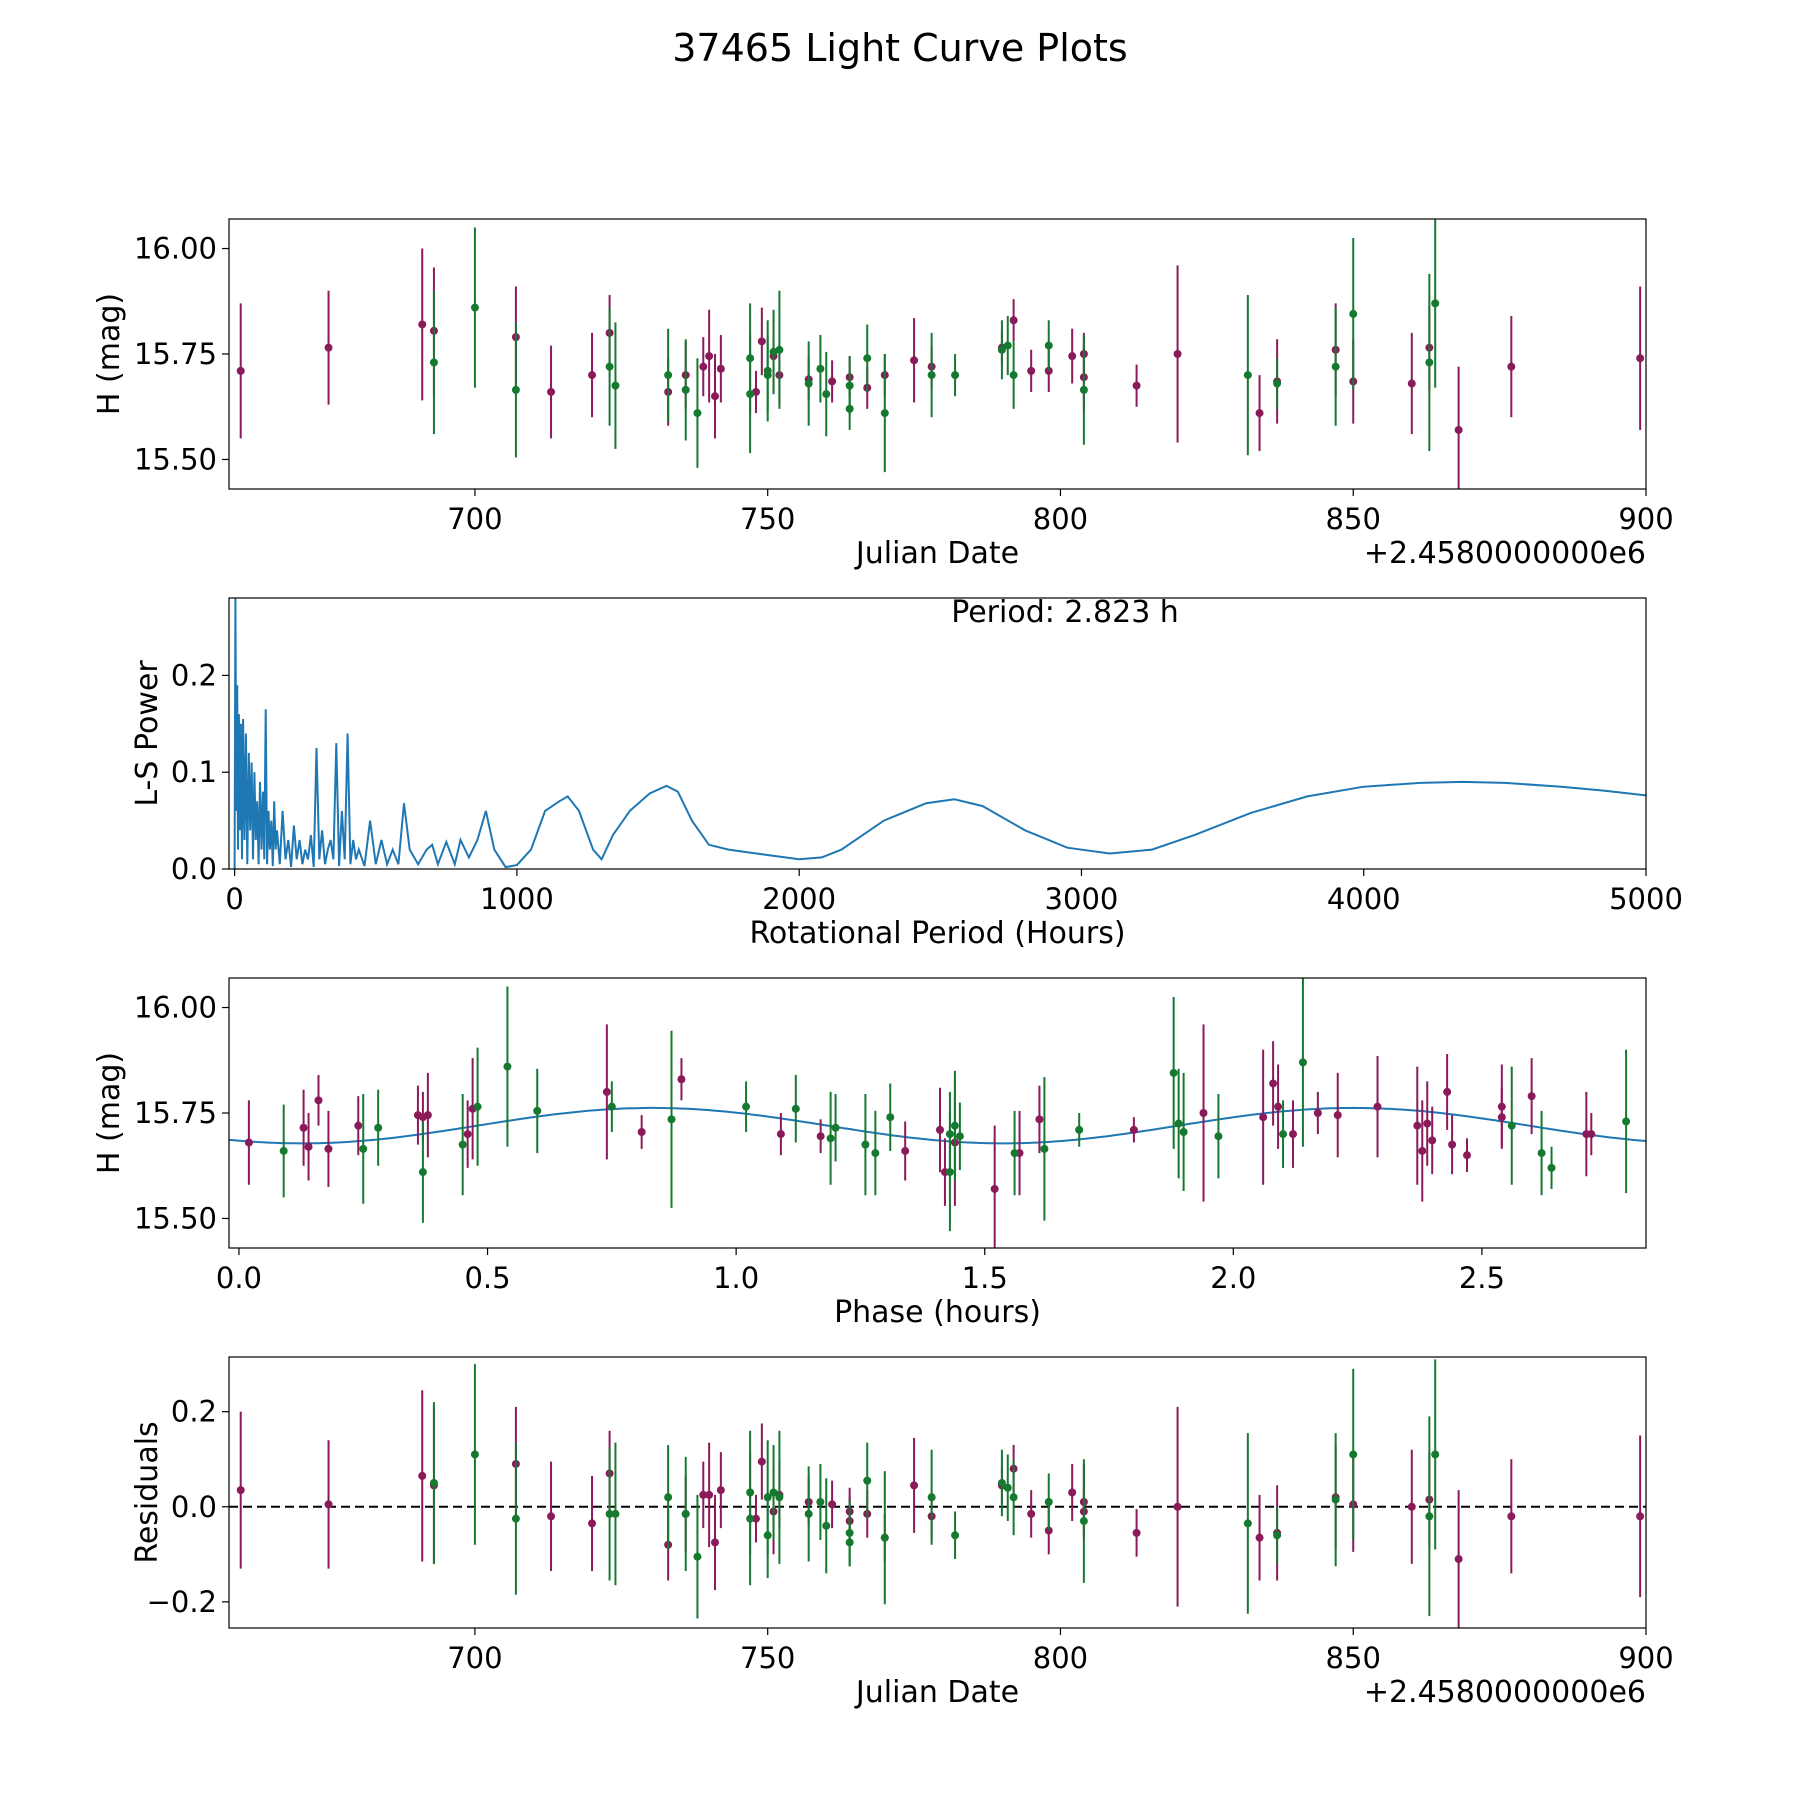 Image resolution: width=1800 pixels, height=1804 pixels. I want to click on y-axis-label: Residuals, so click(147, 1492).